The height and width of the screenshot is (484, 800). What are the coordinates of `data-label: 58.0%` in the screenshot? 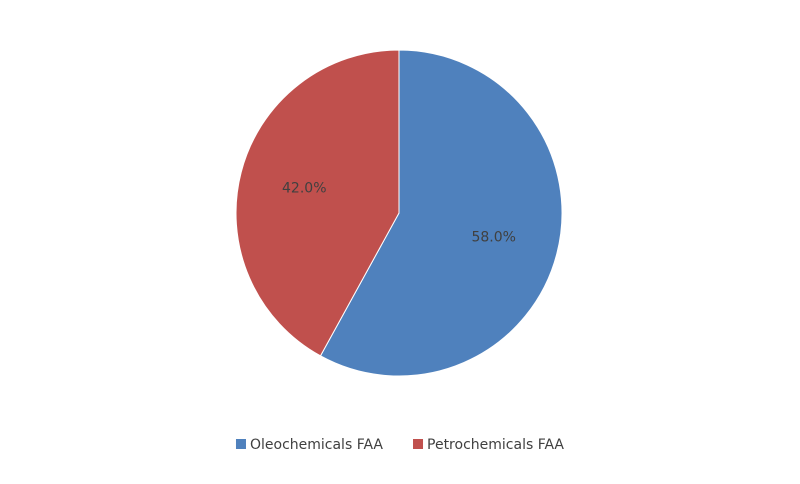 It's located at (493, 237).